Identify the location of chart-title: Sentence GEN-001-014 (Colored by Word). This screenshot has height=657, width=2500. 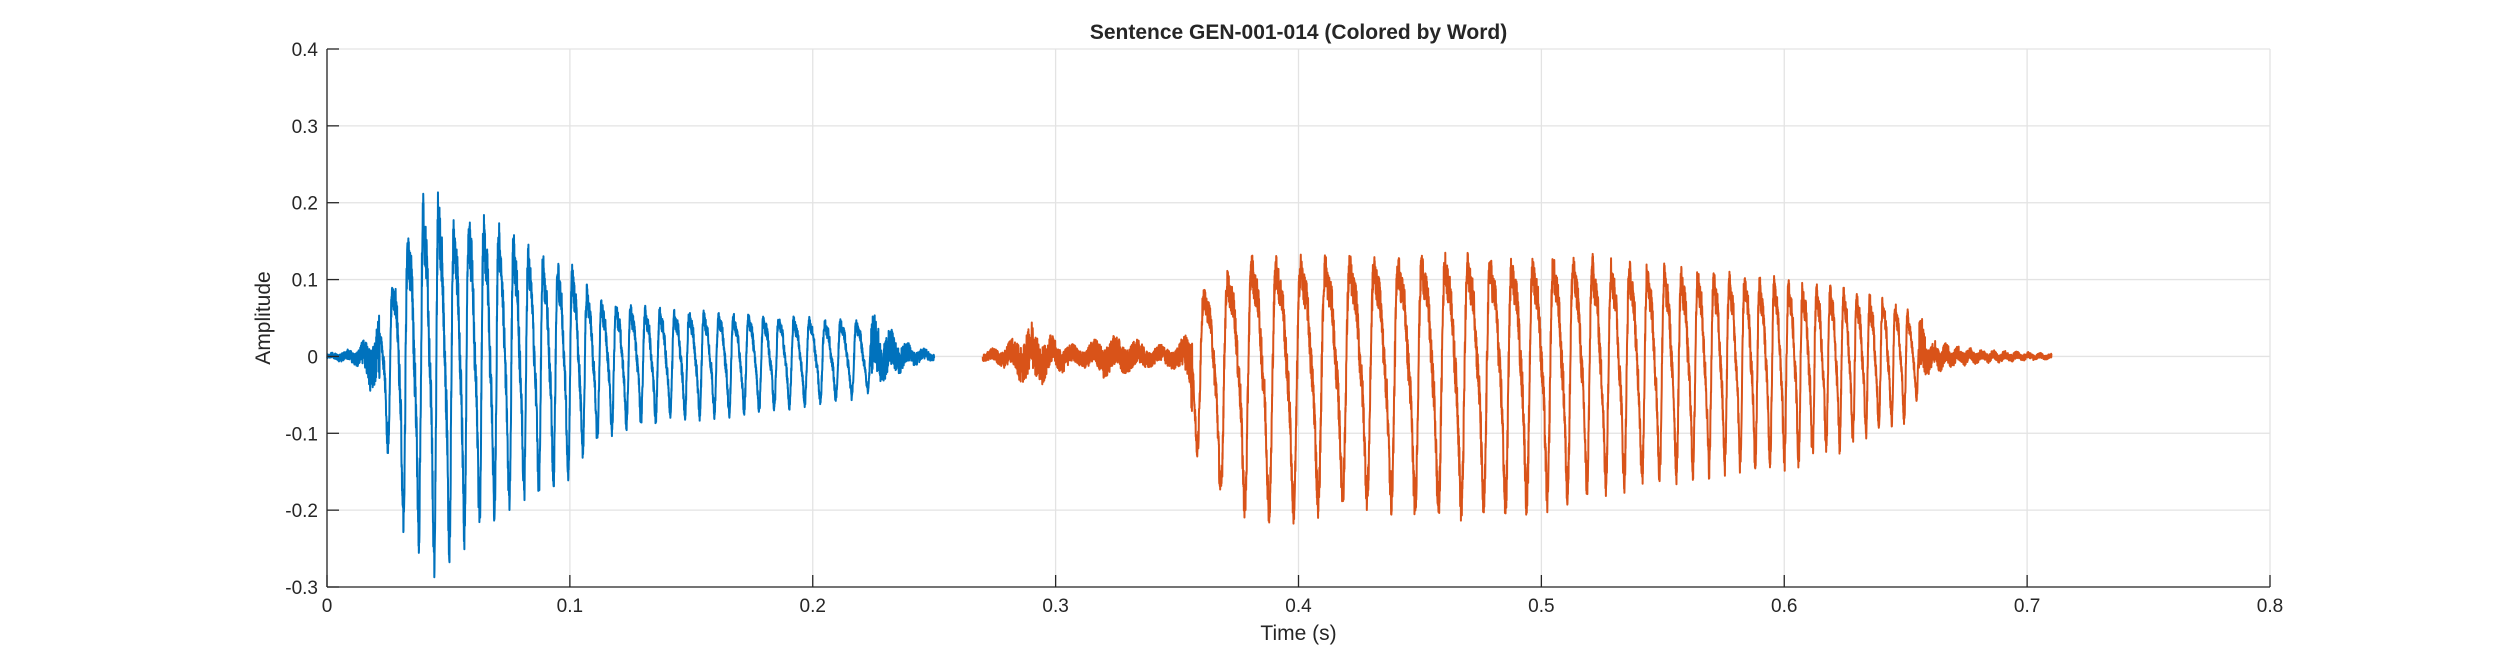
(1298, 32).